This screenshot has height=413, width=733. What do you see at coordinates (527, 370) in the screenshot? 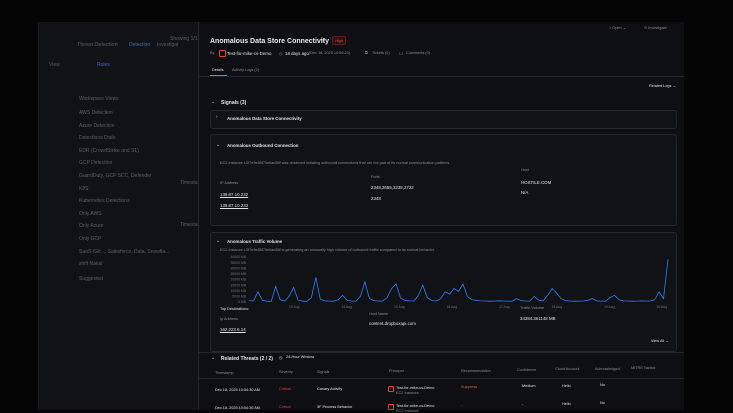
I see `threats-col-header: Confidence` at bounding box center [527, 370].